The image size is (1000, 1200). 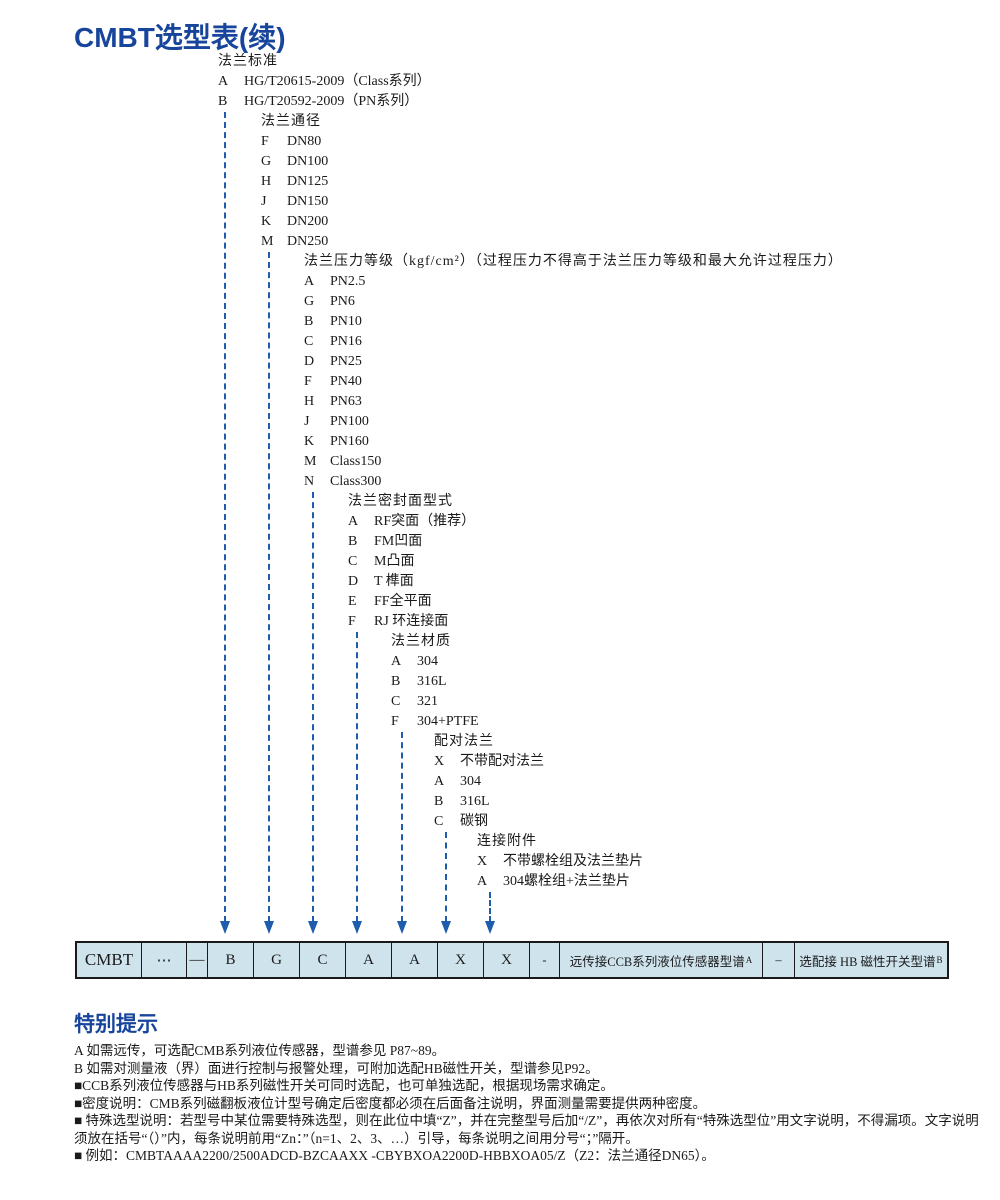 I want to click on tree-option-row: D T 榫面, so click(x=381, y=582).